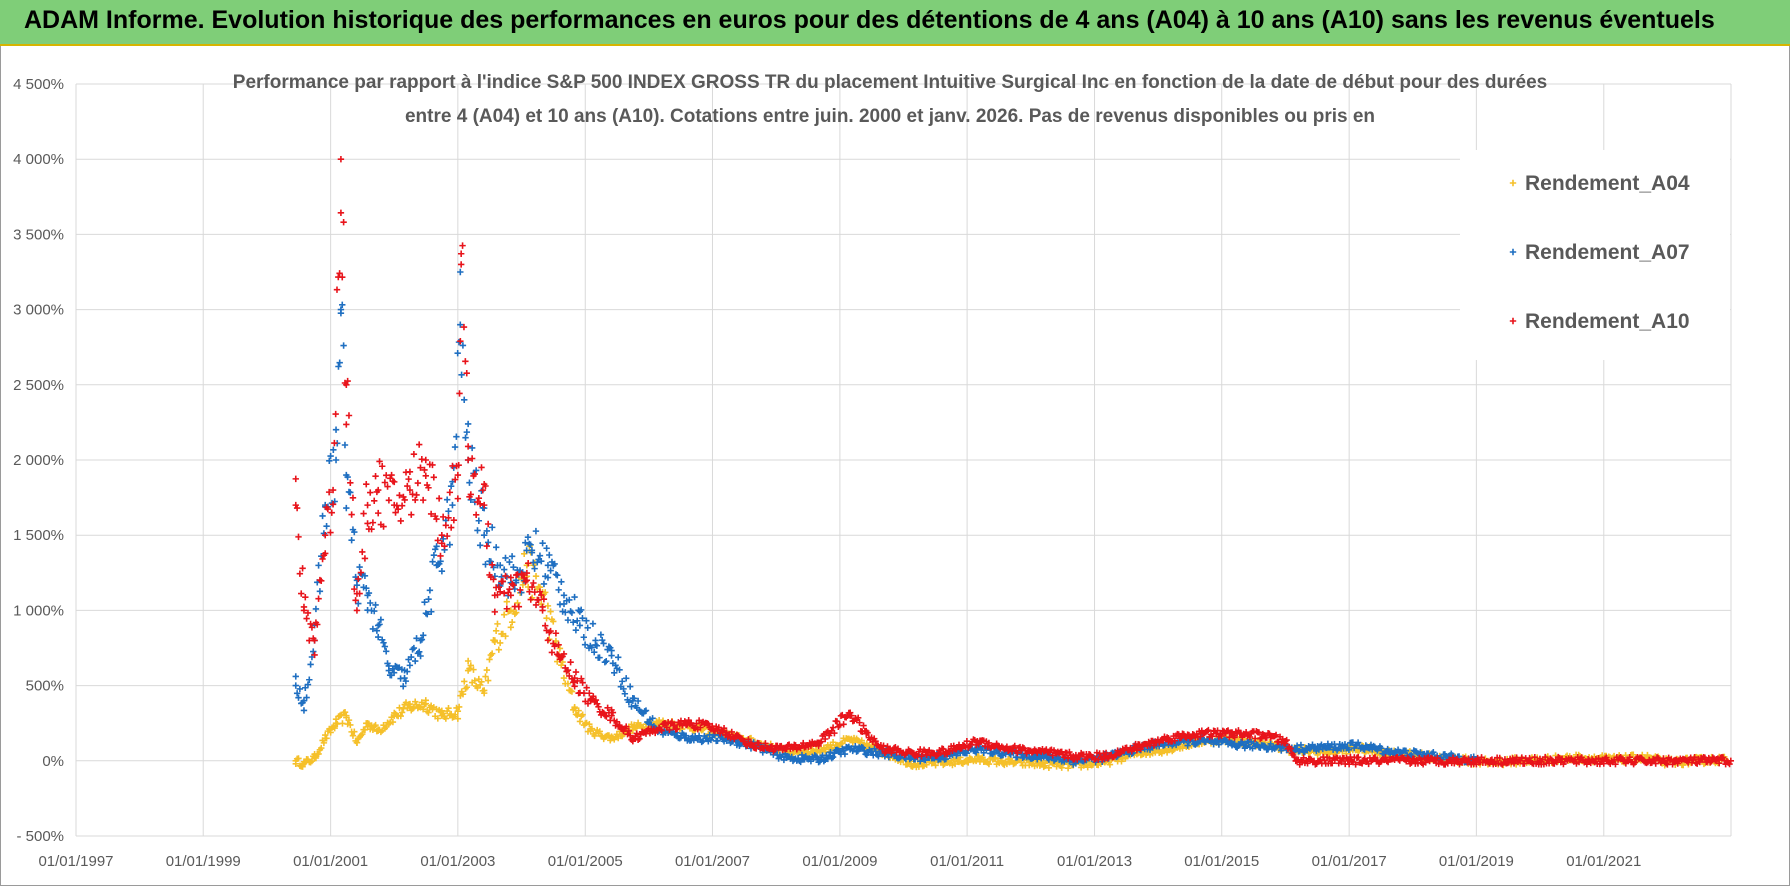  I want to click on x-tick-label: 01/01/2013, so click(1094, 861).